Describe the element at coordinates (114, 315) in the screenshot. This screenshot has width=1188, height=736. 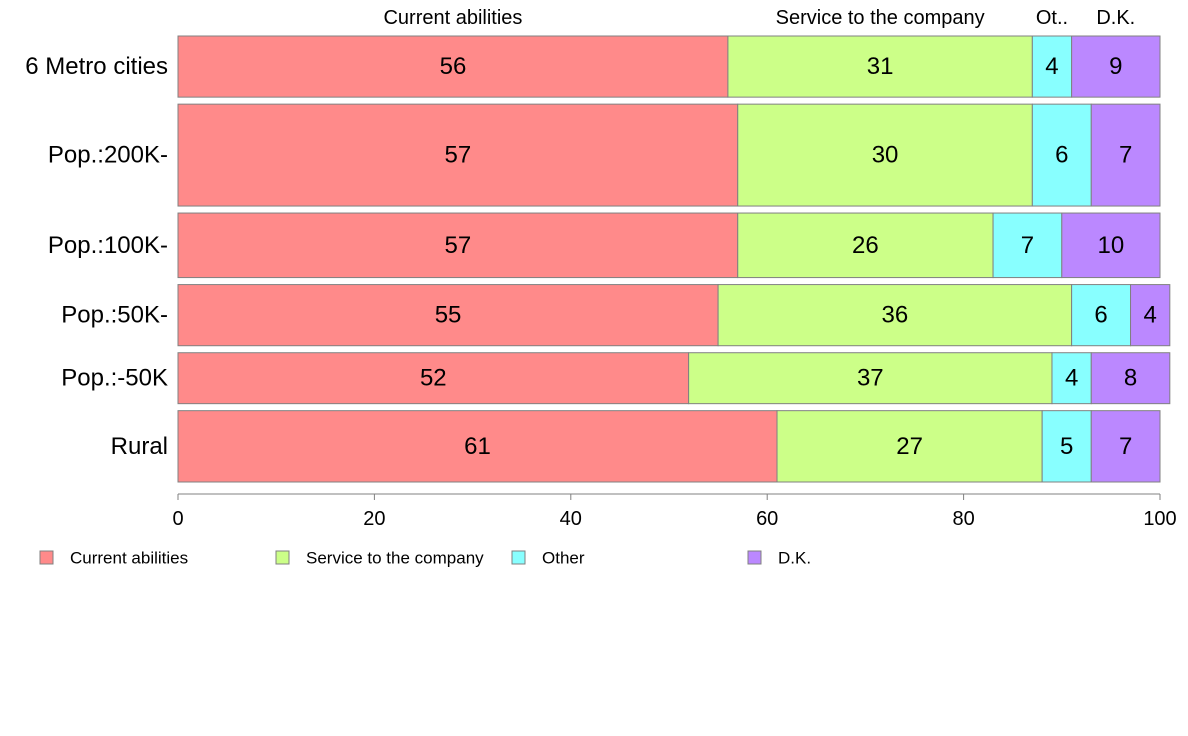
I see `category-label: Pop.:50K-` at that location.